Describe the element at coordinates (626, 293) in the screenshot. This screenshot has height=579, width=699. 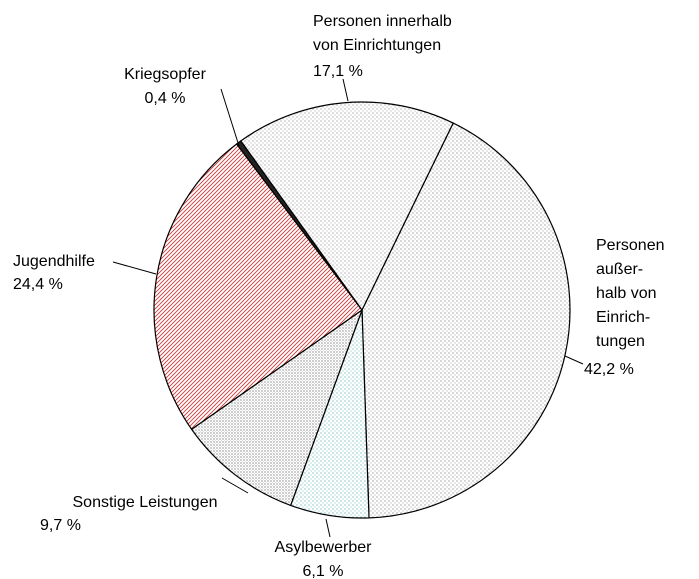
I see `slice-label: halb von` at that location.